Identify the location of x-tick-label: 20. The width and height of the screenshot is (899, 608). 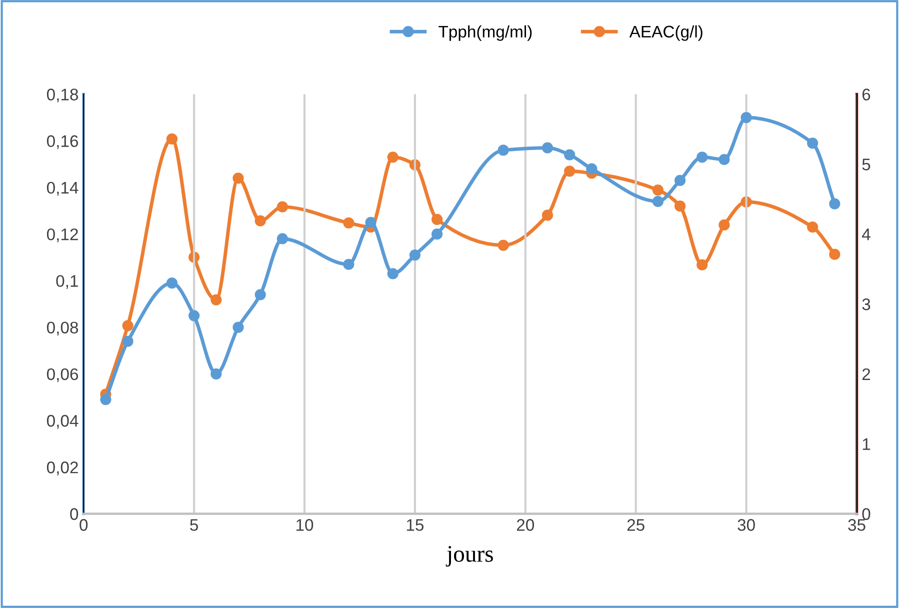
(525, 525).